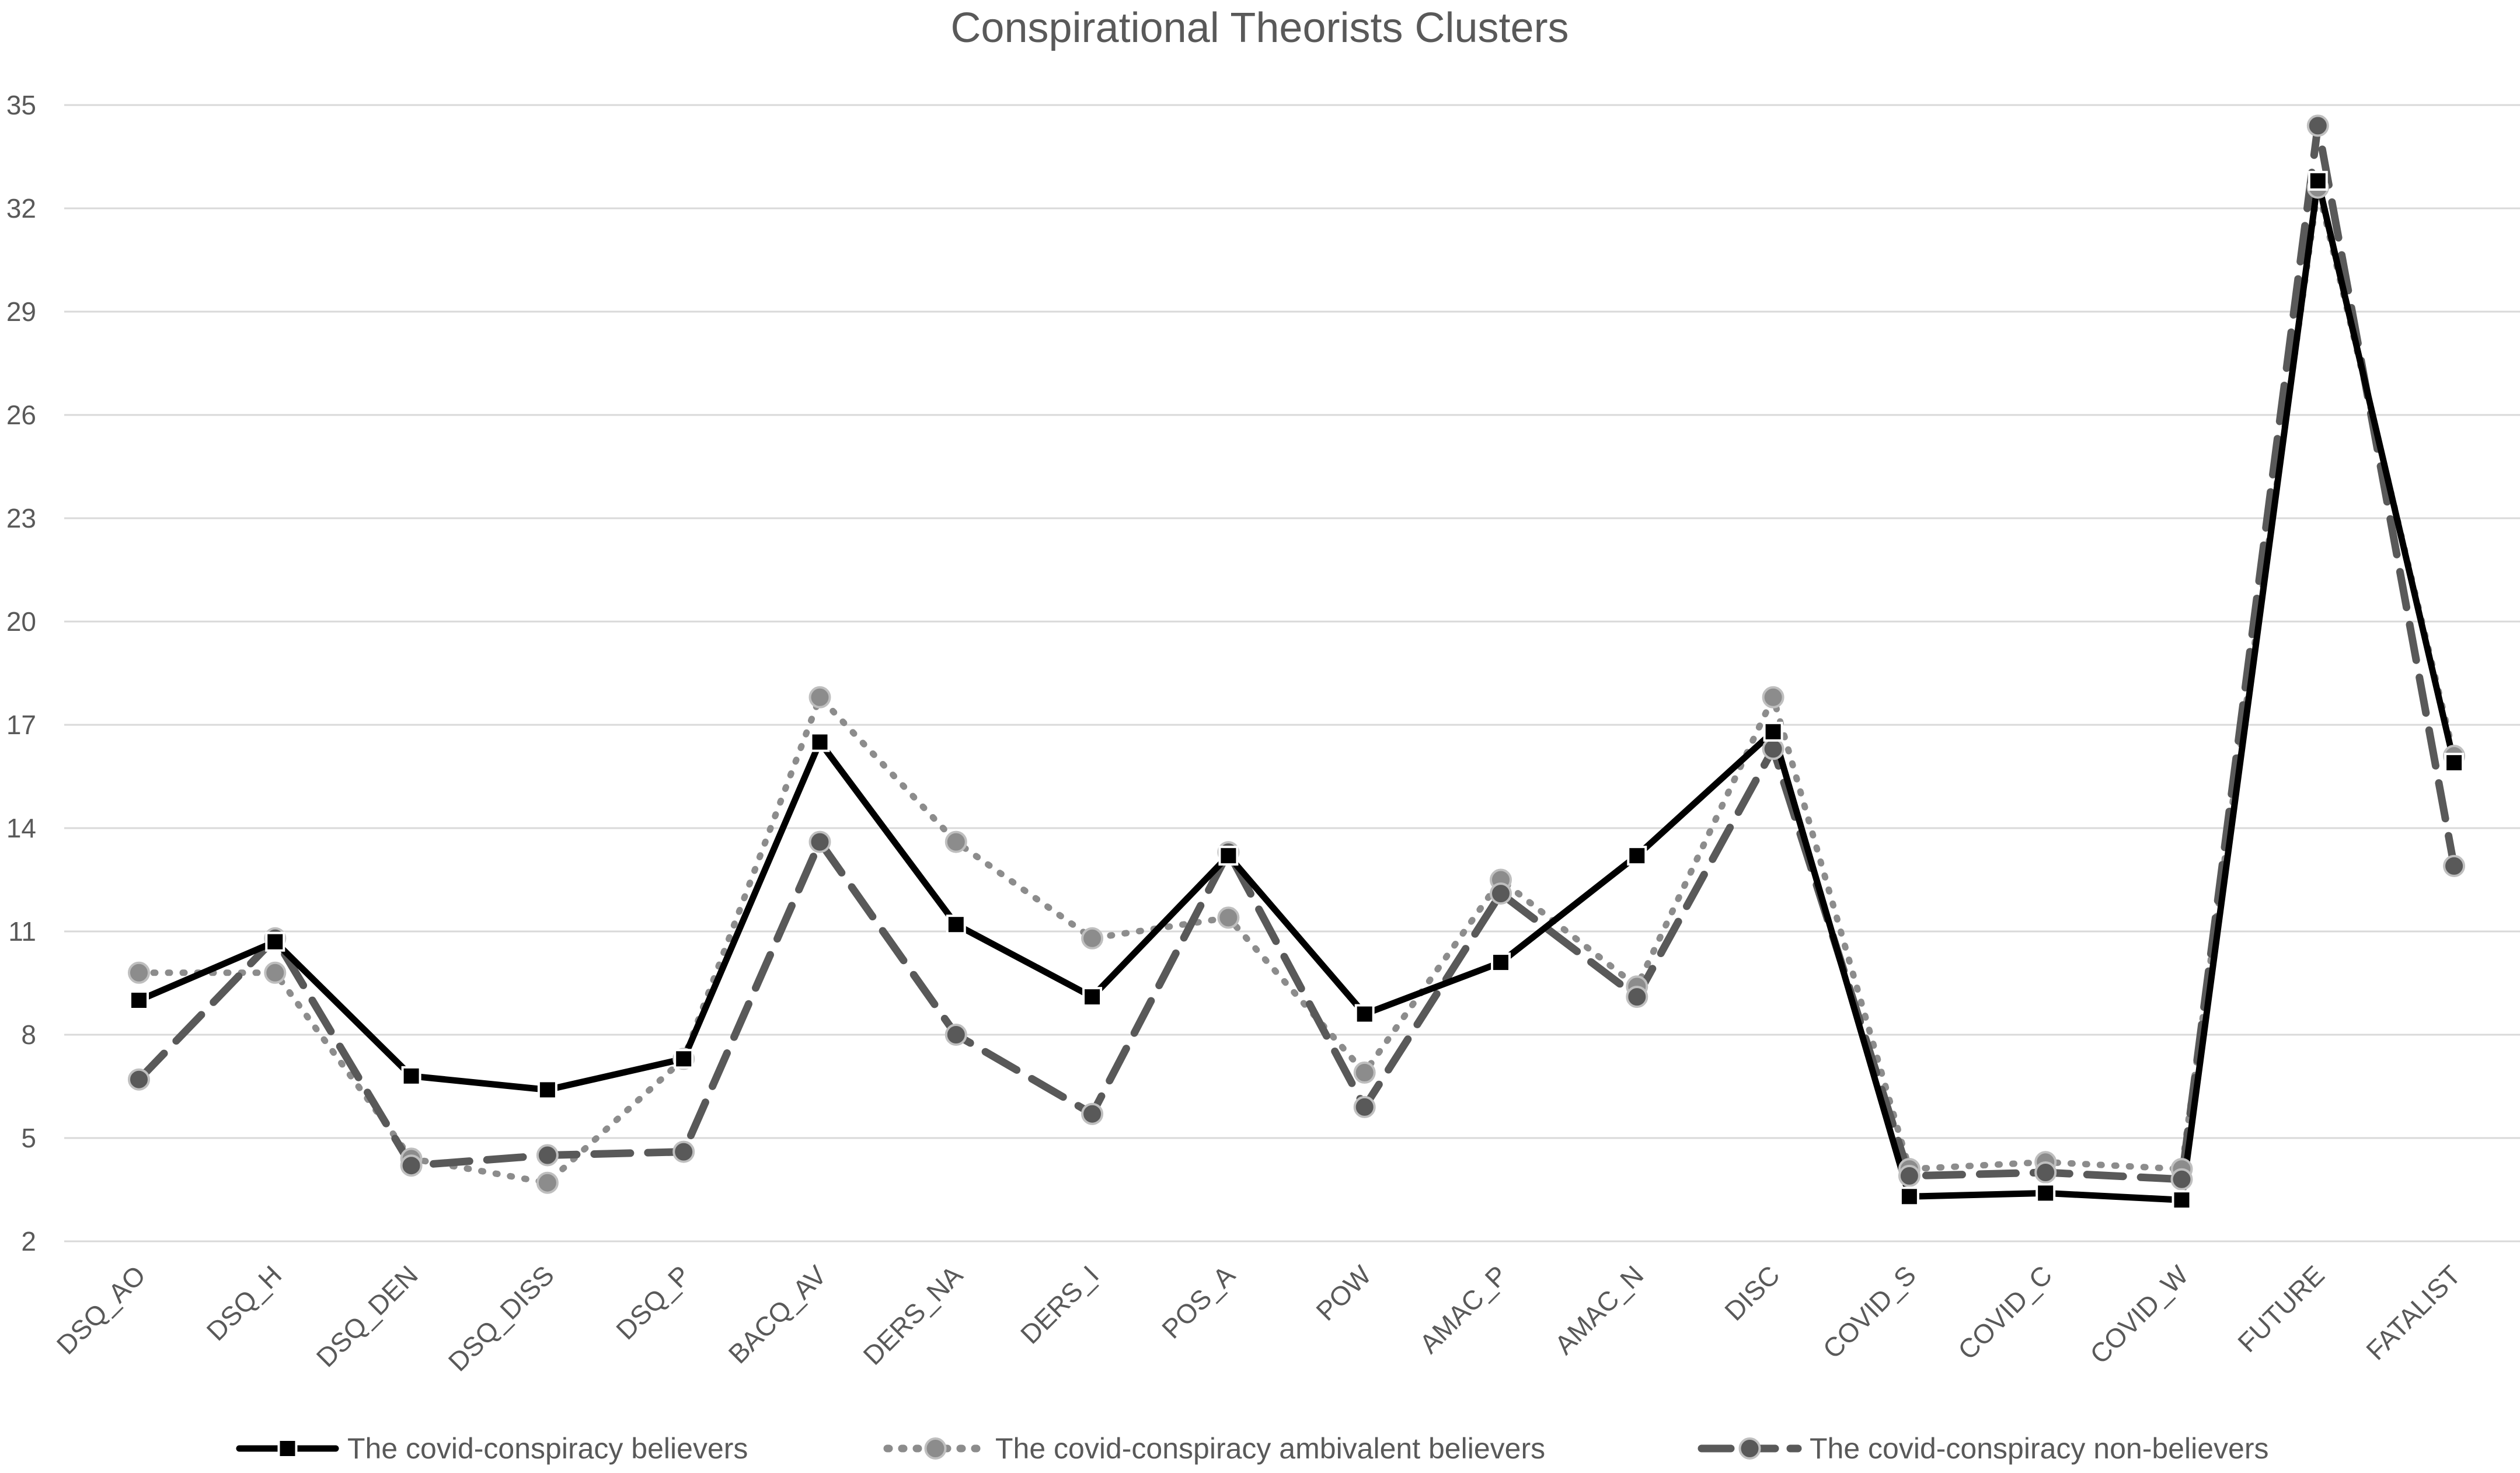  I want to click on x-tick-label: DERS_NA, so click(912, 1315).